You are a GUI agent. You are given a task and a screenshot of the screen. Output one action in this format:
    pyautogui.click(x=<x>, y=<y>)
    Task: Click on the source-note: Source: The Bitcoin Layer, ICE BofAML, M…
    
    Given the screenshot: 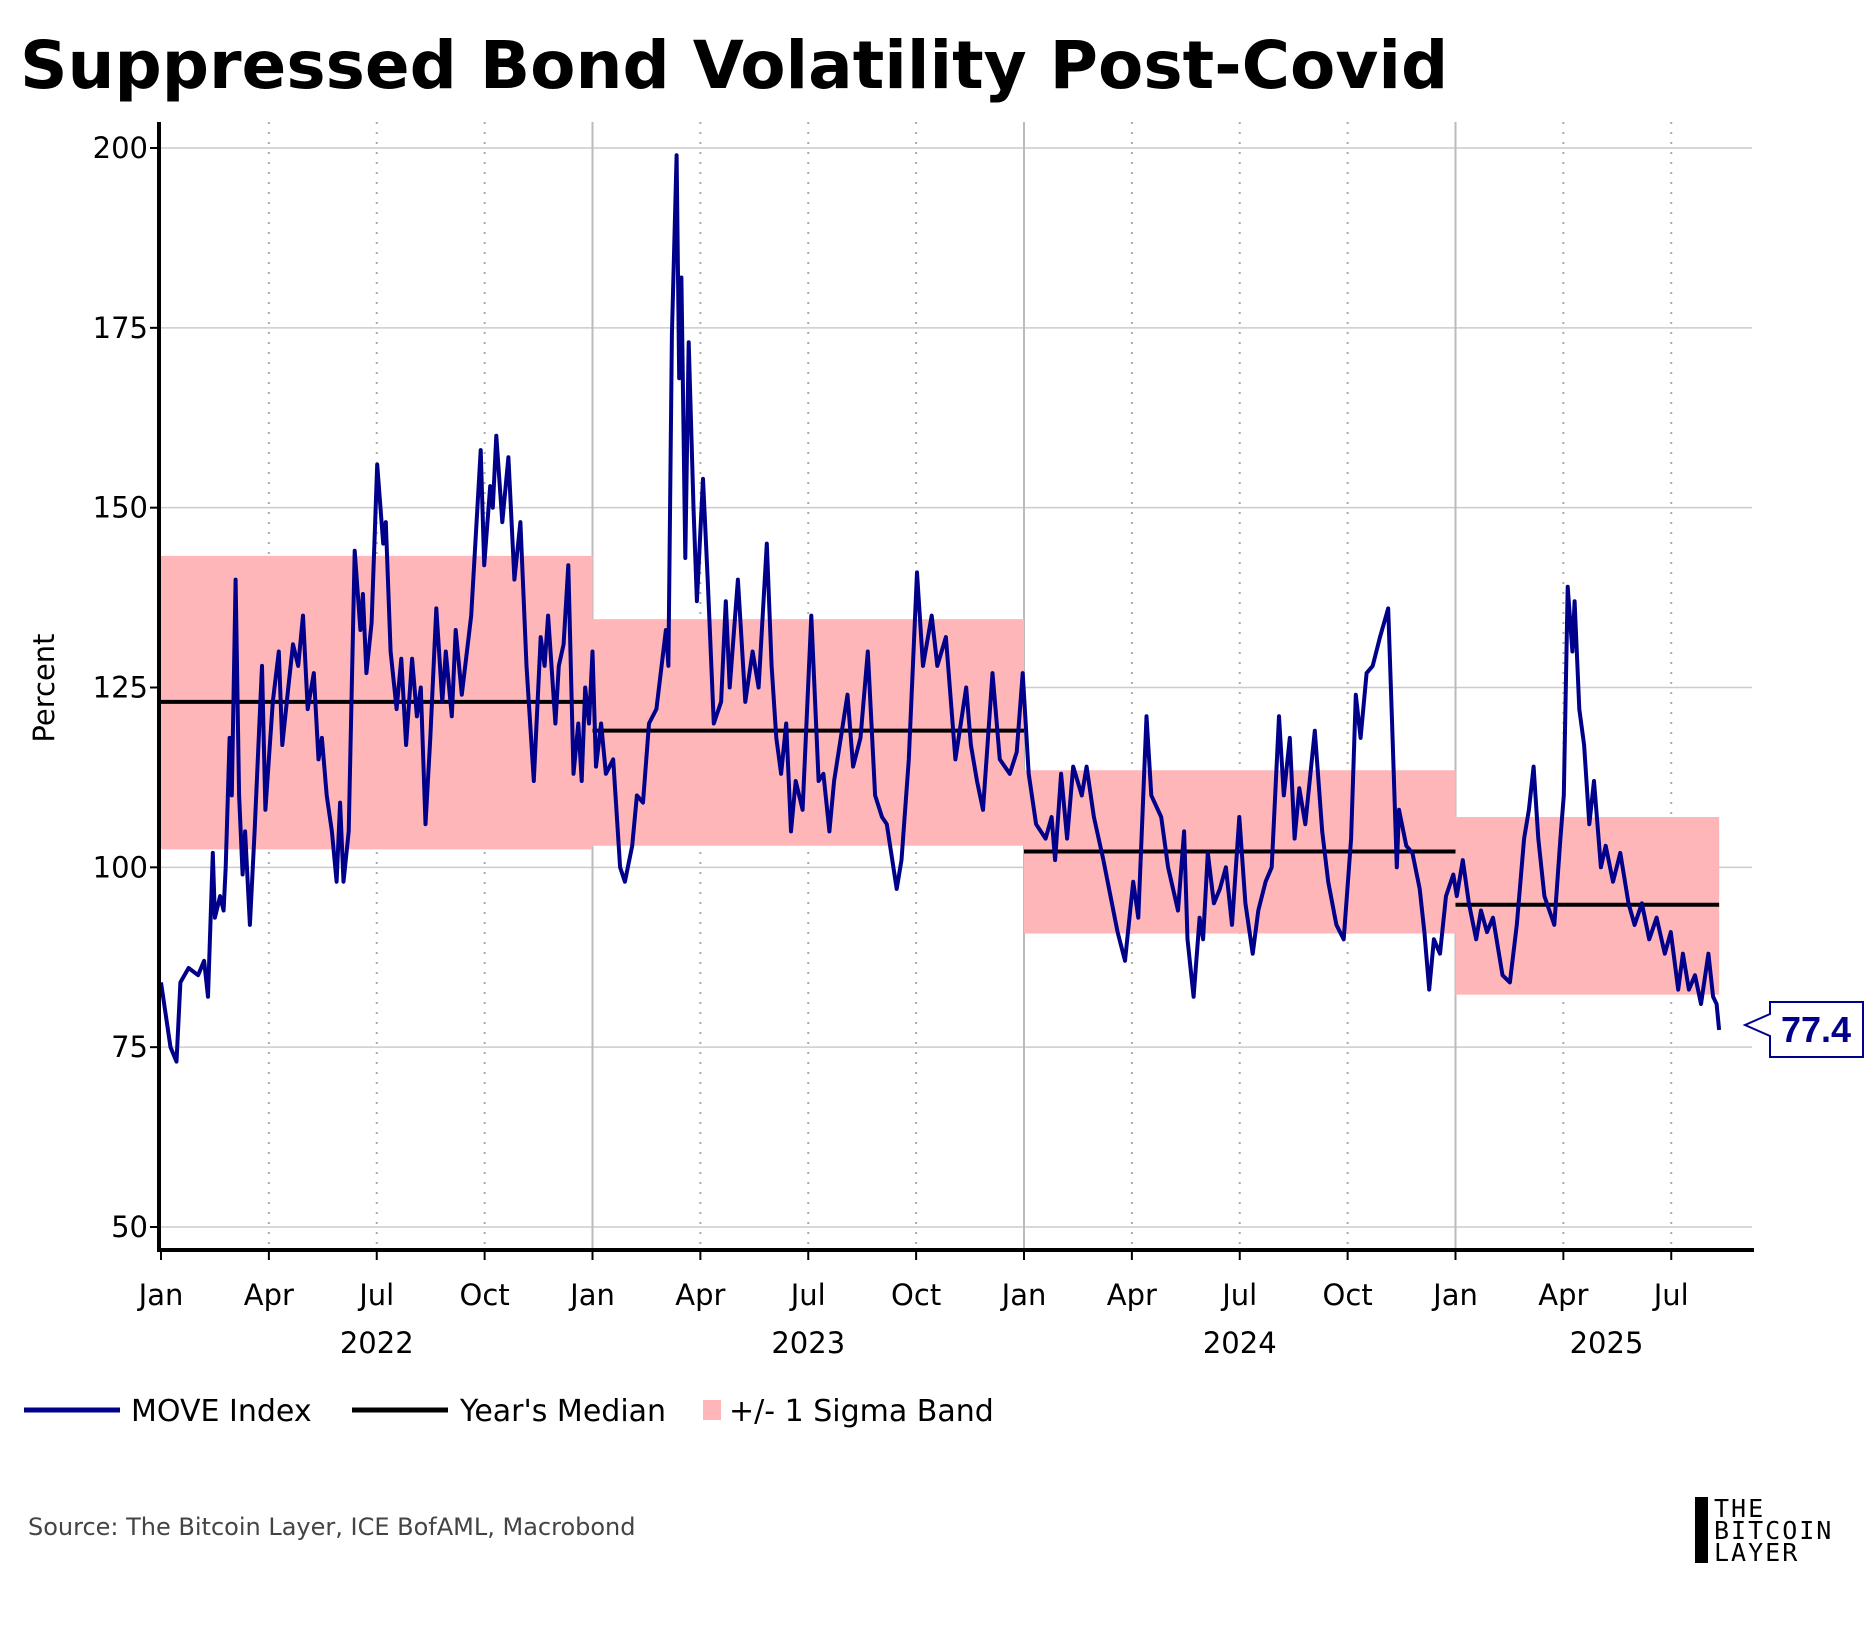 What is the action you would take?
    pyautogui.click(x=332, y=1527)
    